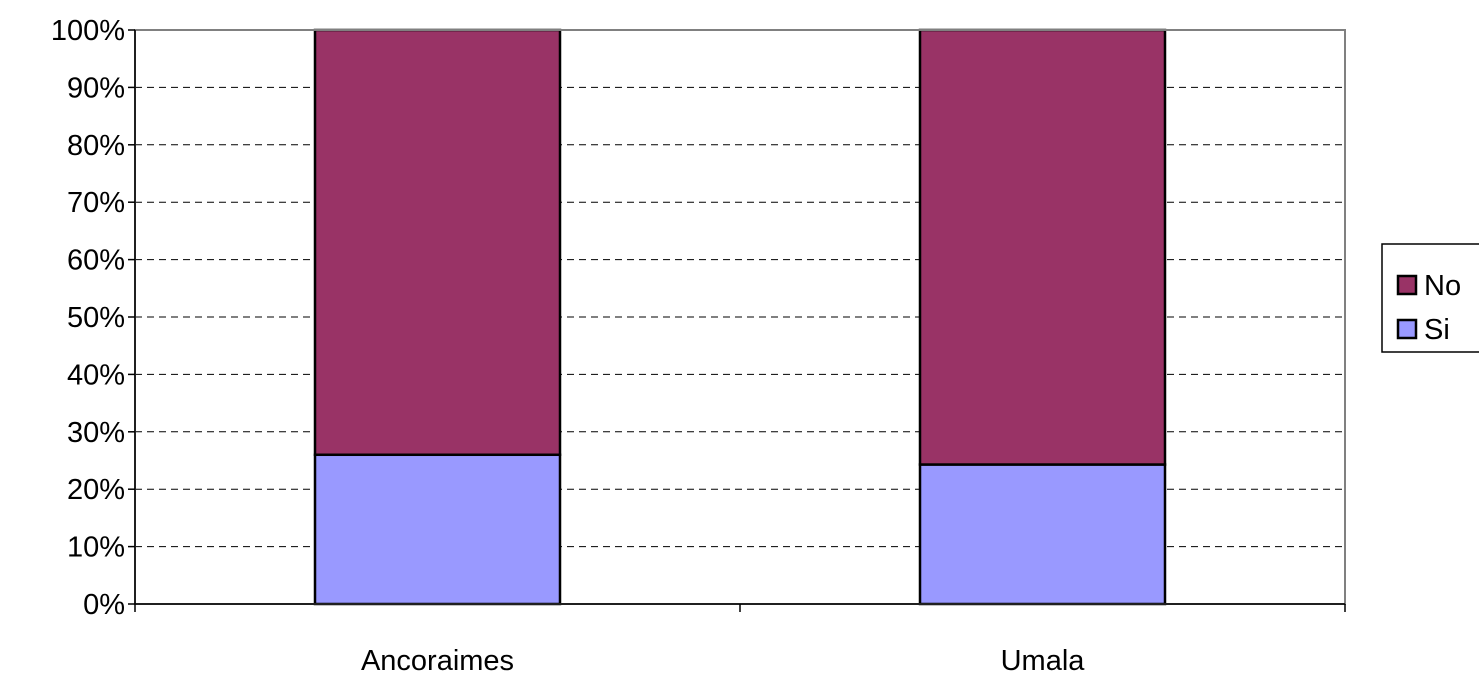 Image resolution: width=1479 pixels, height=674 pixels. I want to click on y-tick-label: 10%, so click(96, 548).